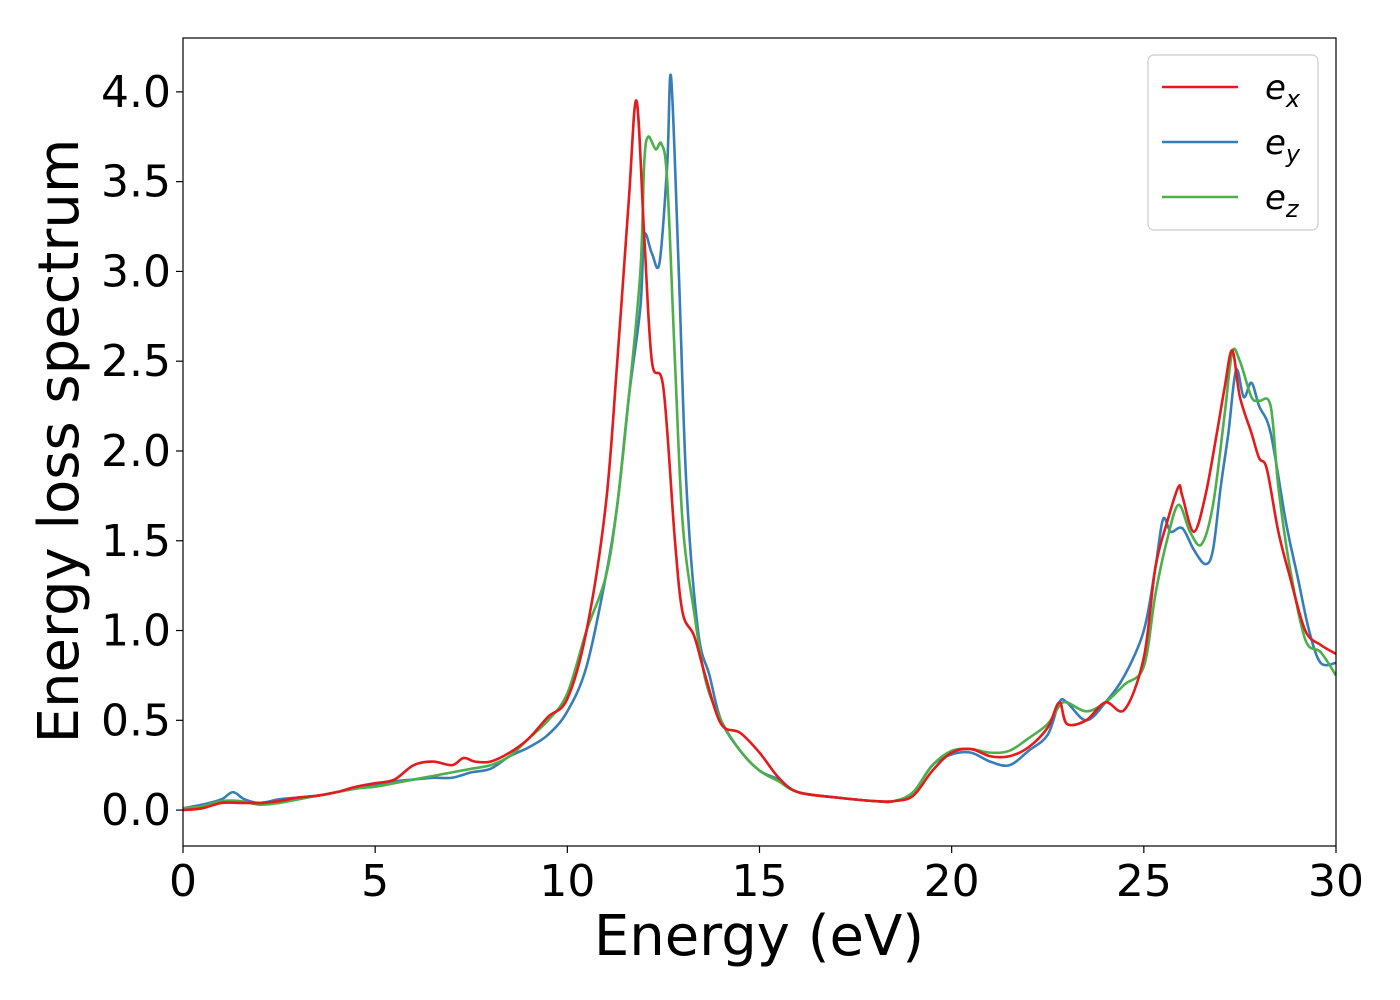 This screenshot has height=1000, width=1400. Describe the element at coordinates (1283, 90) in the screenshot. I see `legend-label-x: ex` at that location.